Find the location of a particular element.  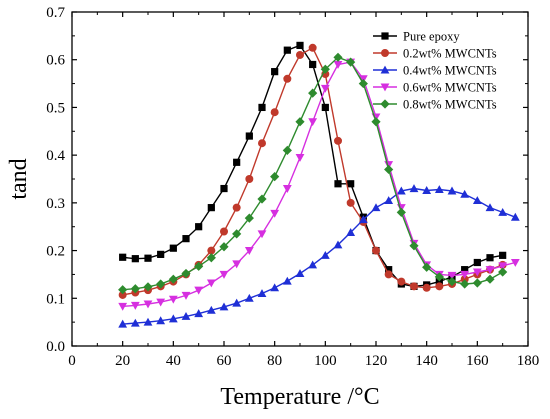

legend-item-3: 0.4wt% MWCNTs is located at coordinates (435, 71).